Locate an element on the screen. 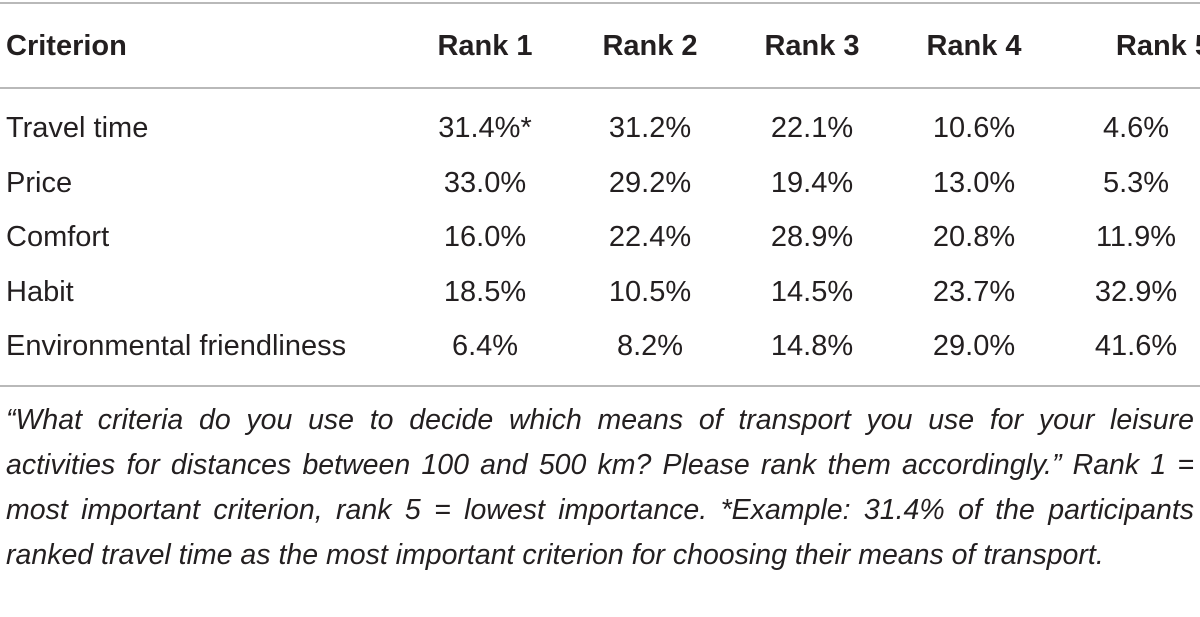  cell-rank-5: 11.9% is located at coordinates (1136, 237).